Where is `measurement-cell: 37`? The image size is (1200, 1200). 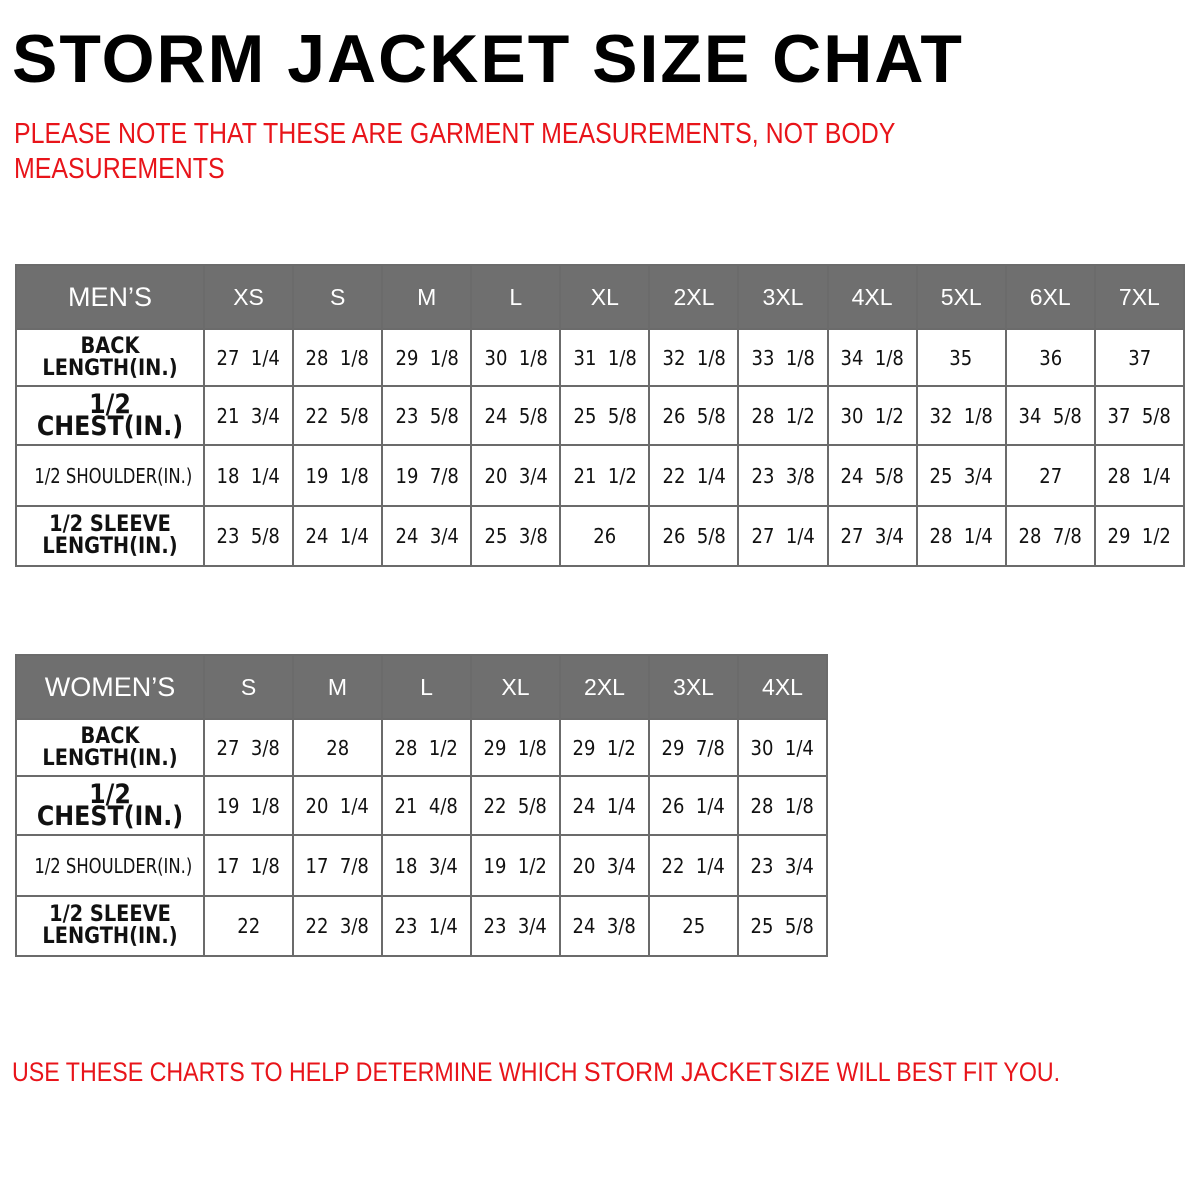 measurement-cell: 37 is located at coordinates (1139, 357).